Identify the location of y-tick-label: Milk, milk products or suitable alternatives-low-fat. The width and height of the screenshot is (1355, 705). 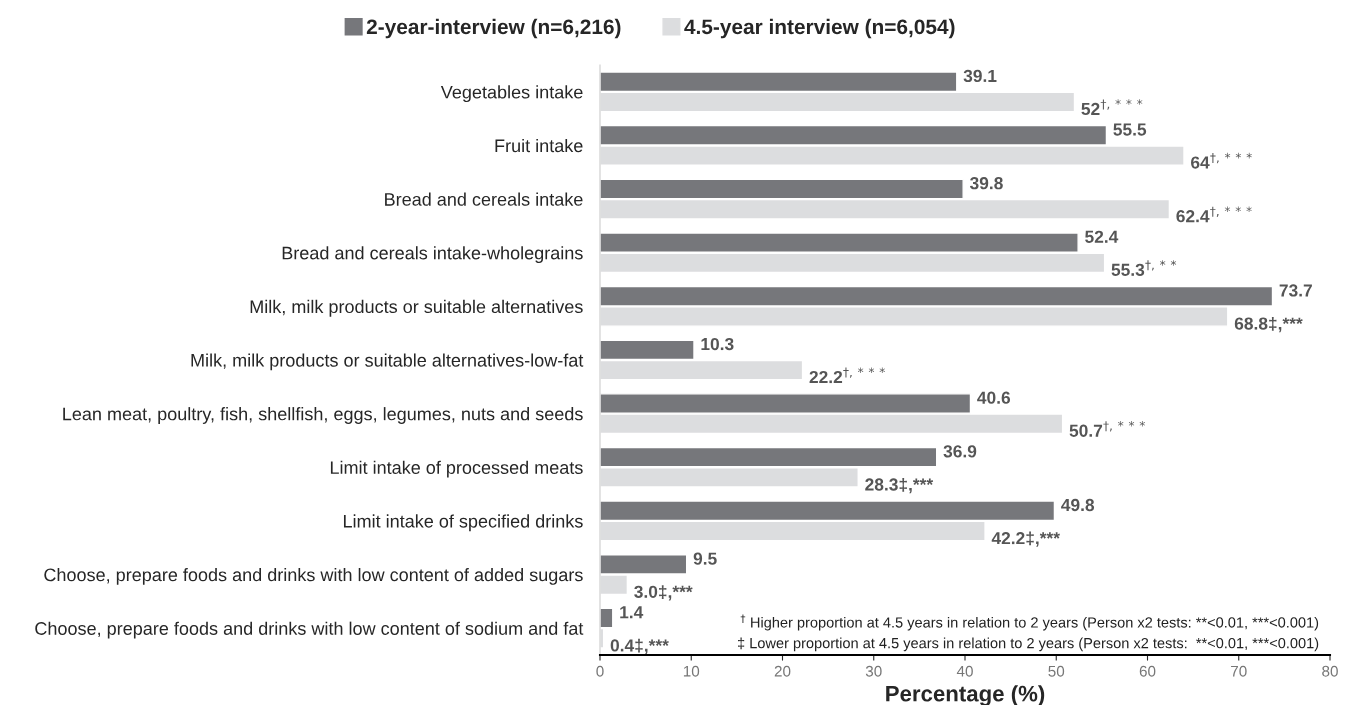
(387, 362).